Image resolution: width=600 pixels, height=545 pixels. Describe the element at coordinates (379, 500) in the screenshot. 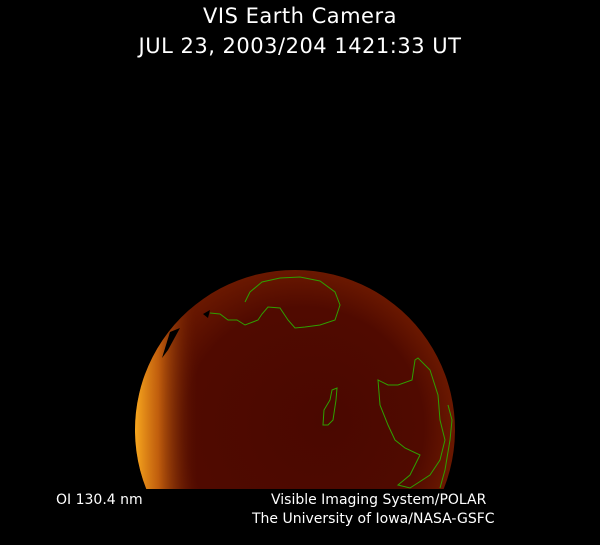

I see `instrument-credit: Visible Imaging System/POLAR` at that location.